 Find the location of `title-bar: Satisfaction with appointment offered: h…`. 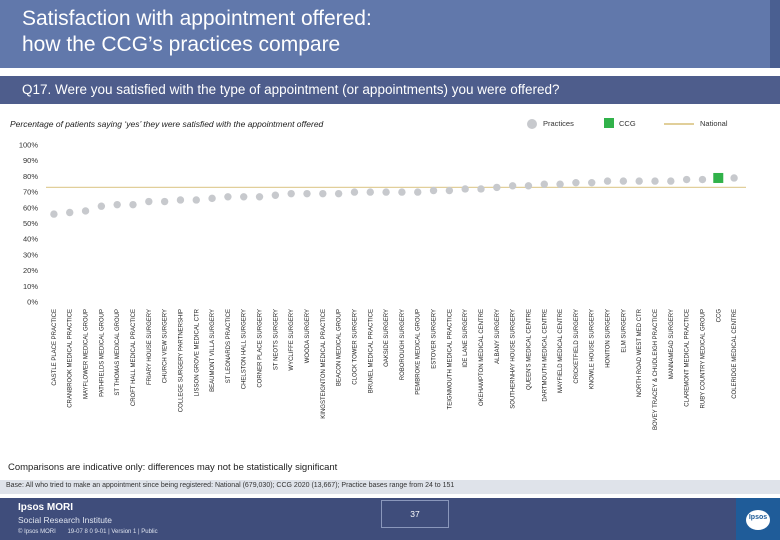

title-bar: Satisfaction with appointment offered: h… is located at coordinates (390, 34).